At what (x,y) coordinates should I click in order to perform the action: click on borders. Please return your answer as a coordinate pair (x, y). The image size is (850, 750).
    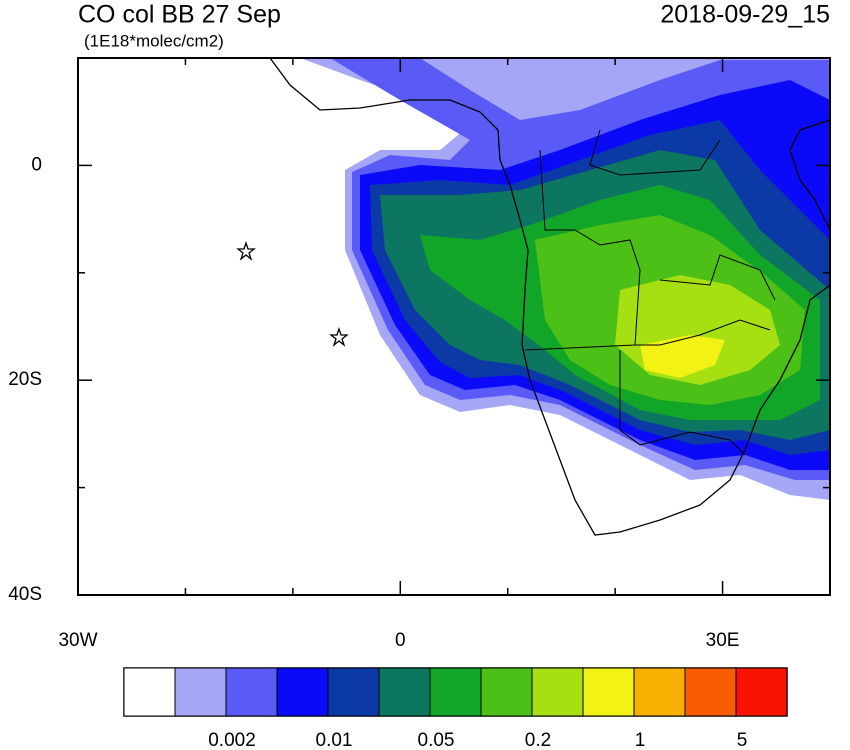
    Looking at the image, I should click on (650, 292).